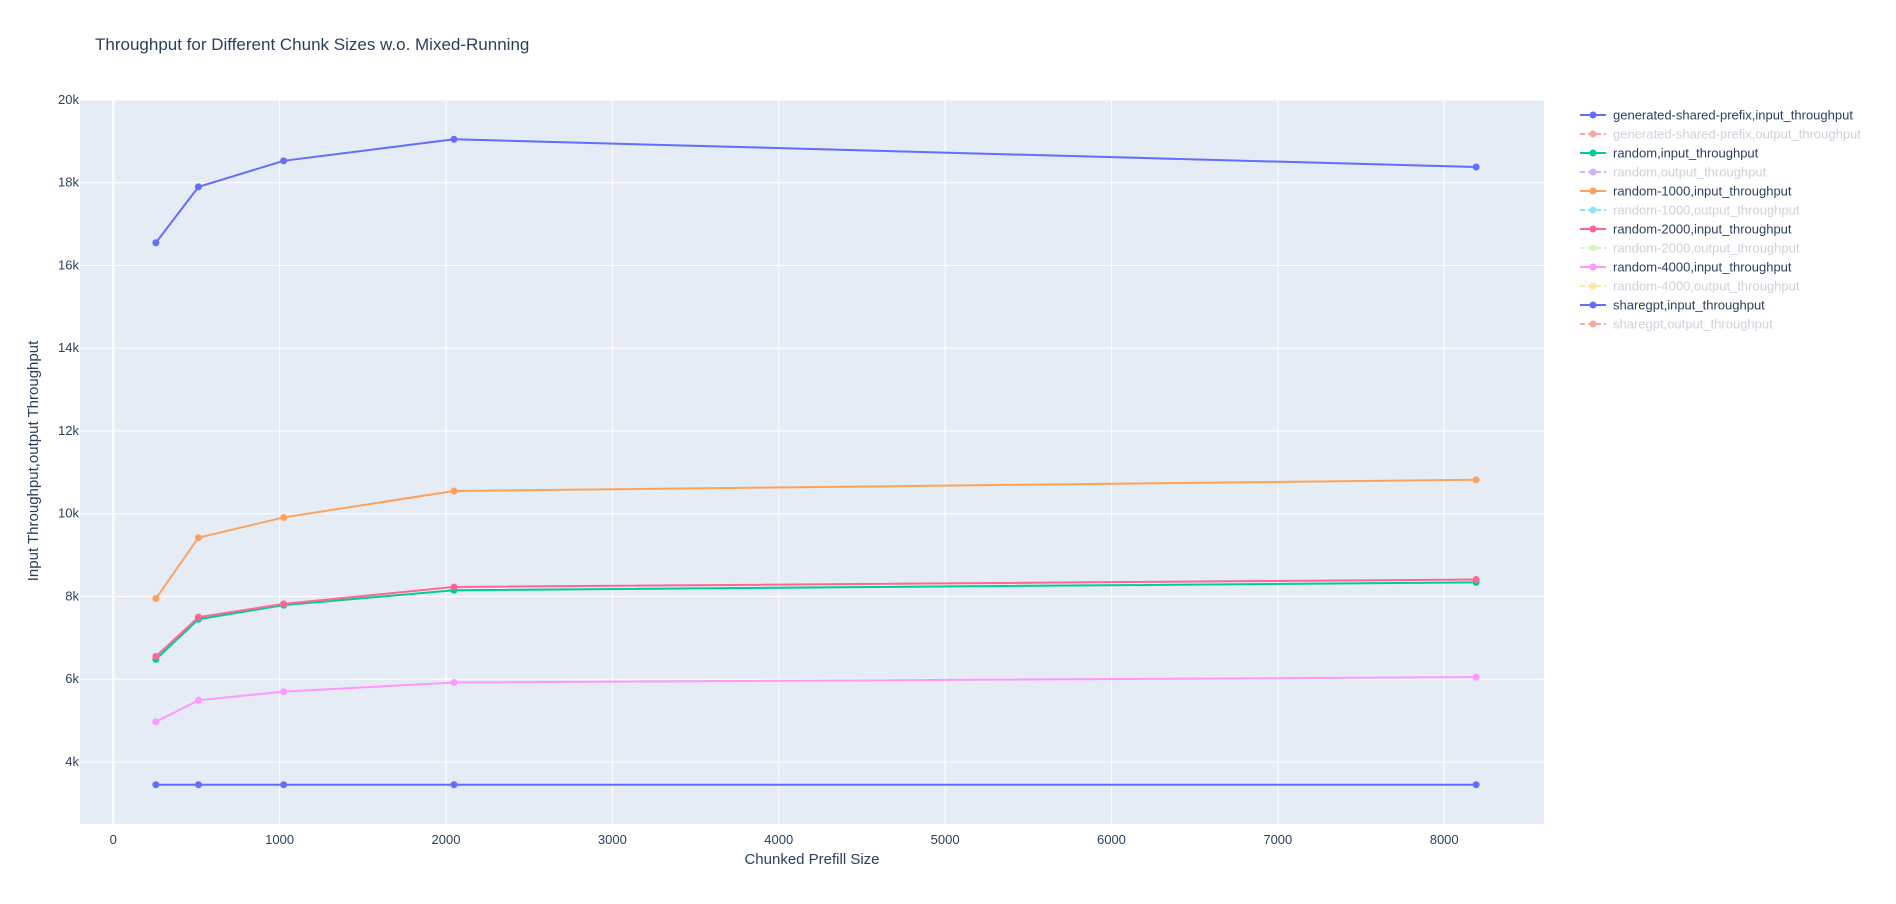 This screenshot has height=904, width=1896. I want to click on legend-item: random,output_throughput, so click(1673, 172).